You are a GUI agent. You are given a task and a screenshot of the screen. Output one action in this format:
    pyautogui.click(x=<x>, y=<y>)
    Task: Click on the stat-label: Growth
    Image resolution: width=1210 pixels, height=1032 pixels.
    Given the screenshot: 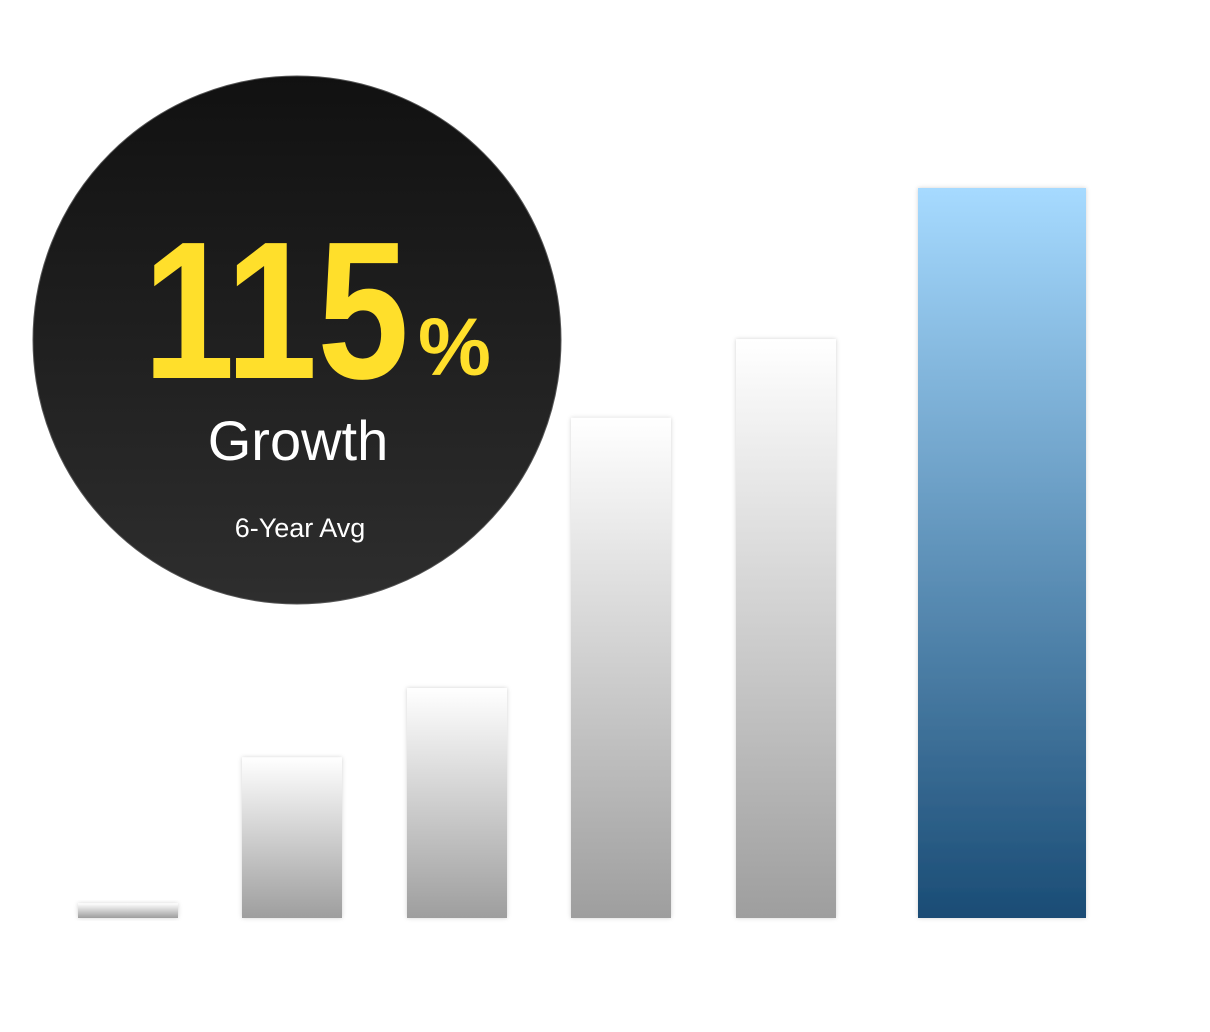 What is the action you would take?
    pyautogui.click(x=298, y=440)
    